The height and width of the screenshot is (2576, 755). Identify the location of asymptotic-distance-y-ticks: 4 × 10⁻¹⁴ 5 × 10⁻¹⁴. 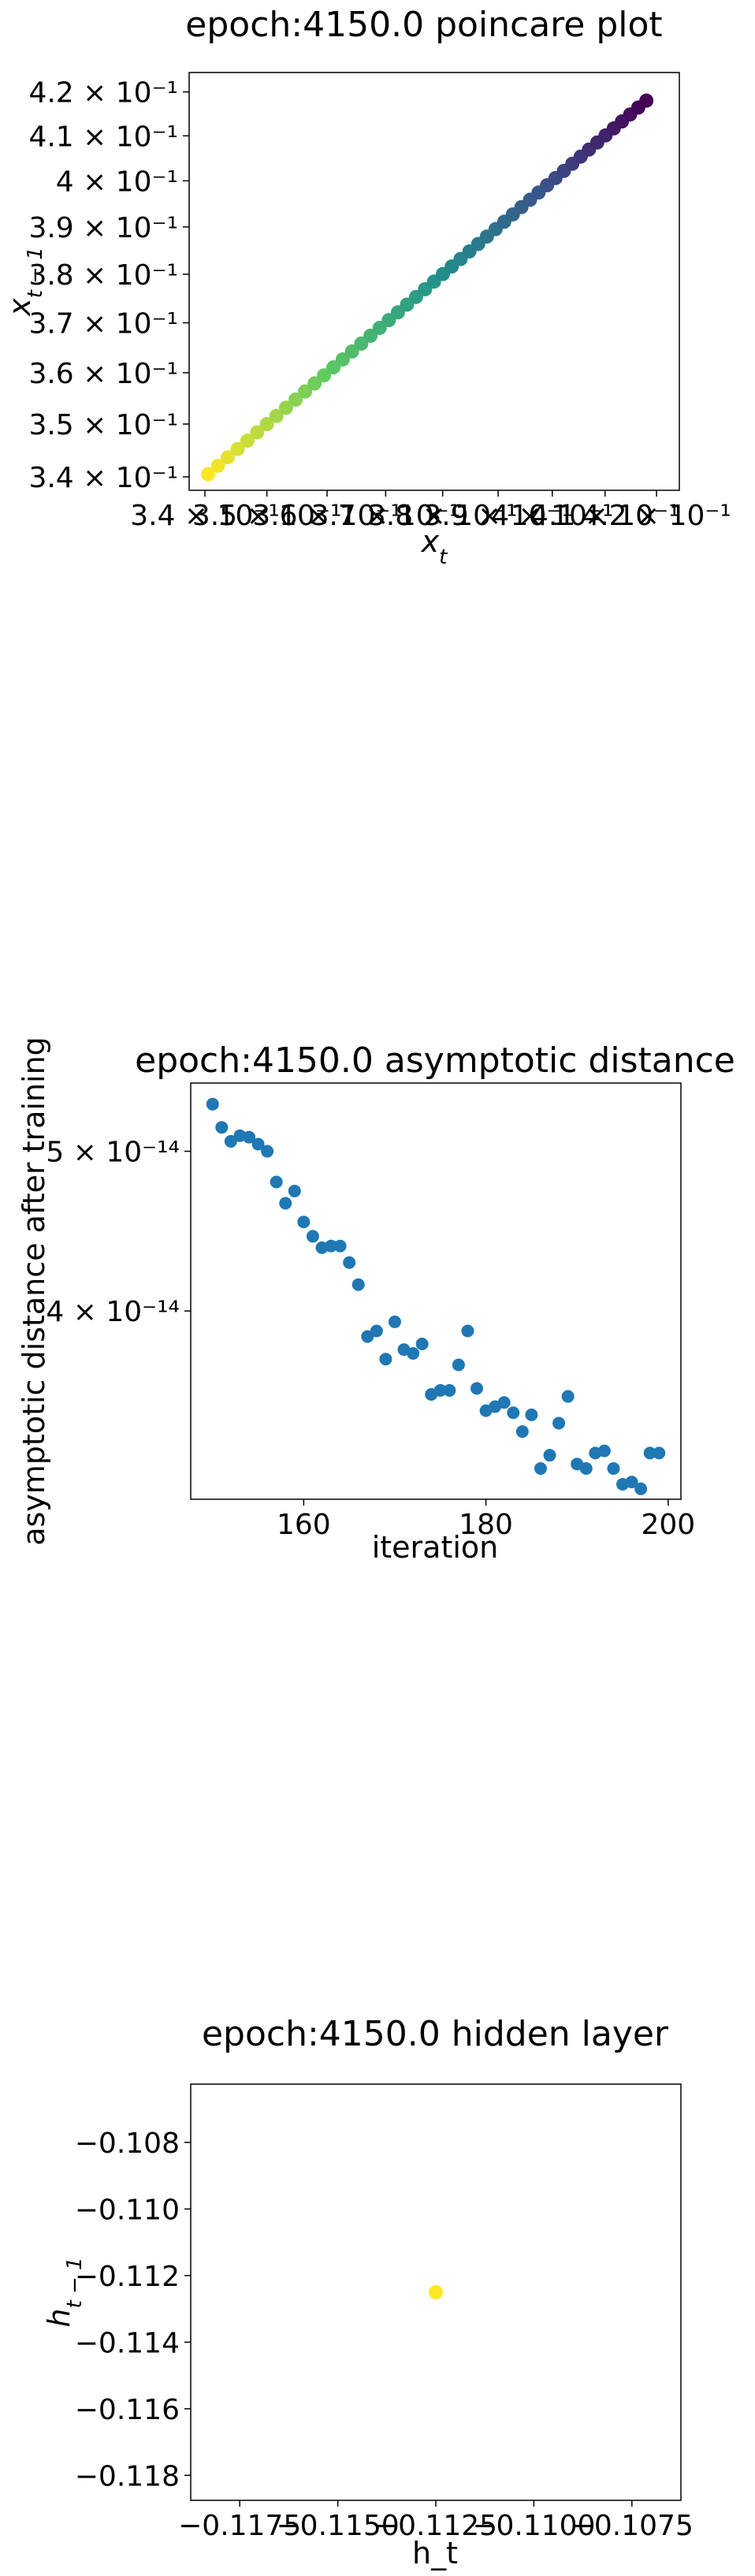
(118, 1232).